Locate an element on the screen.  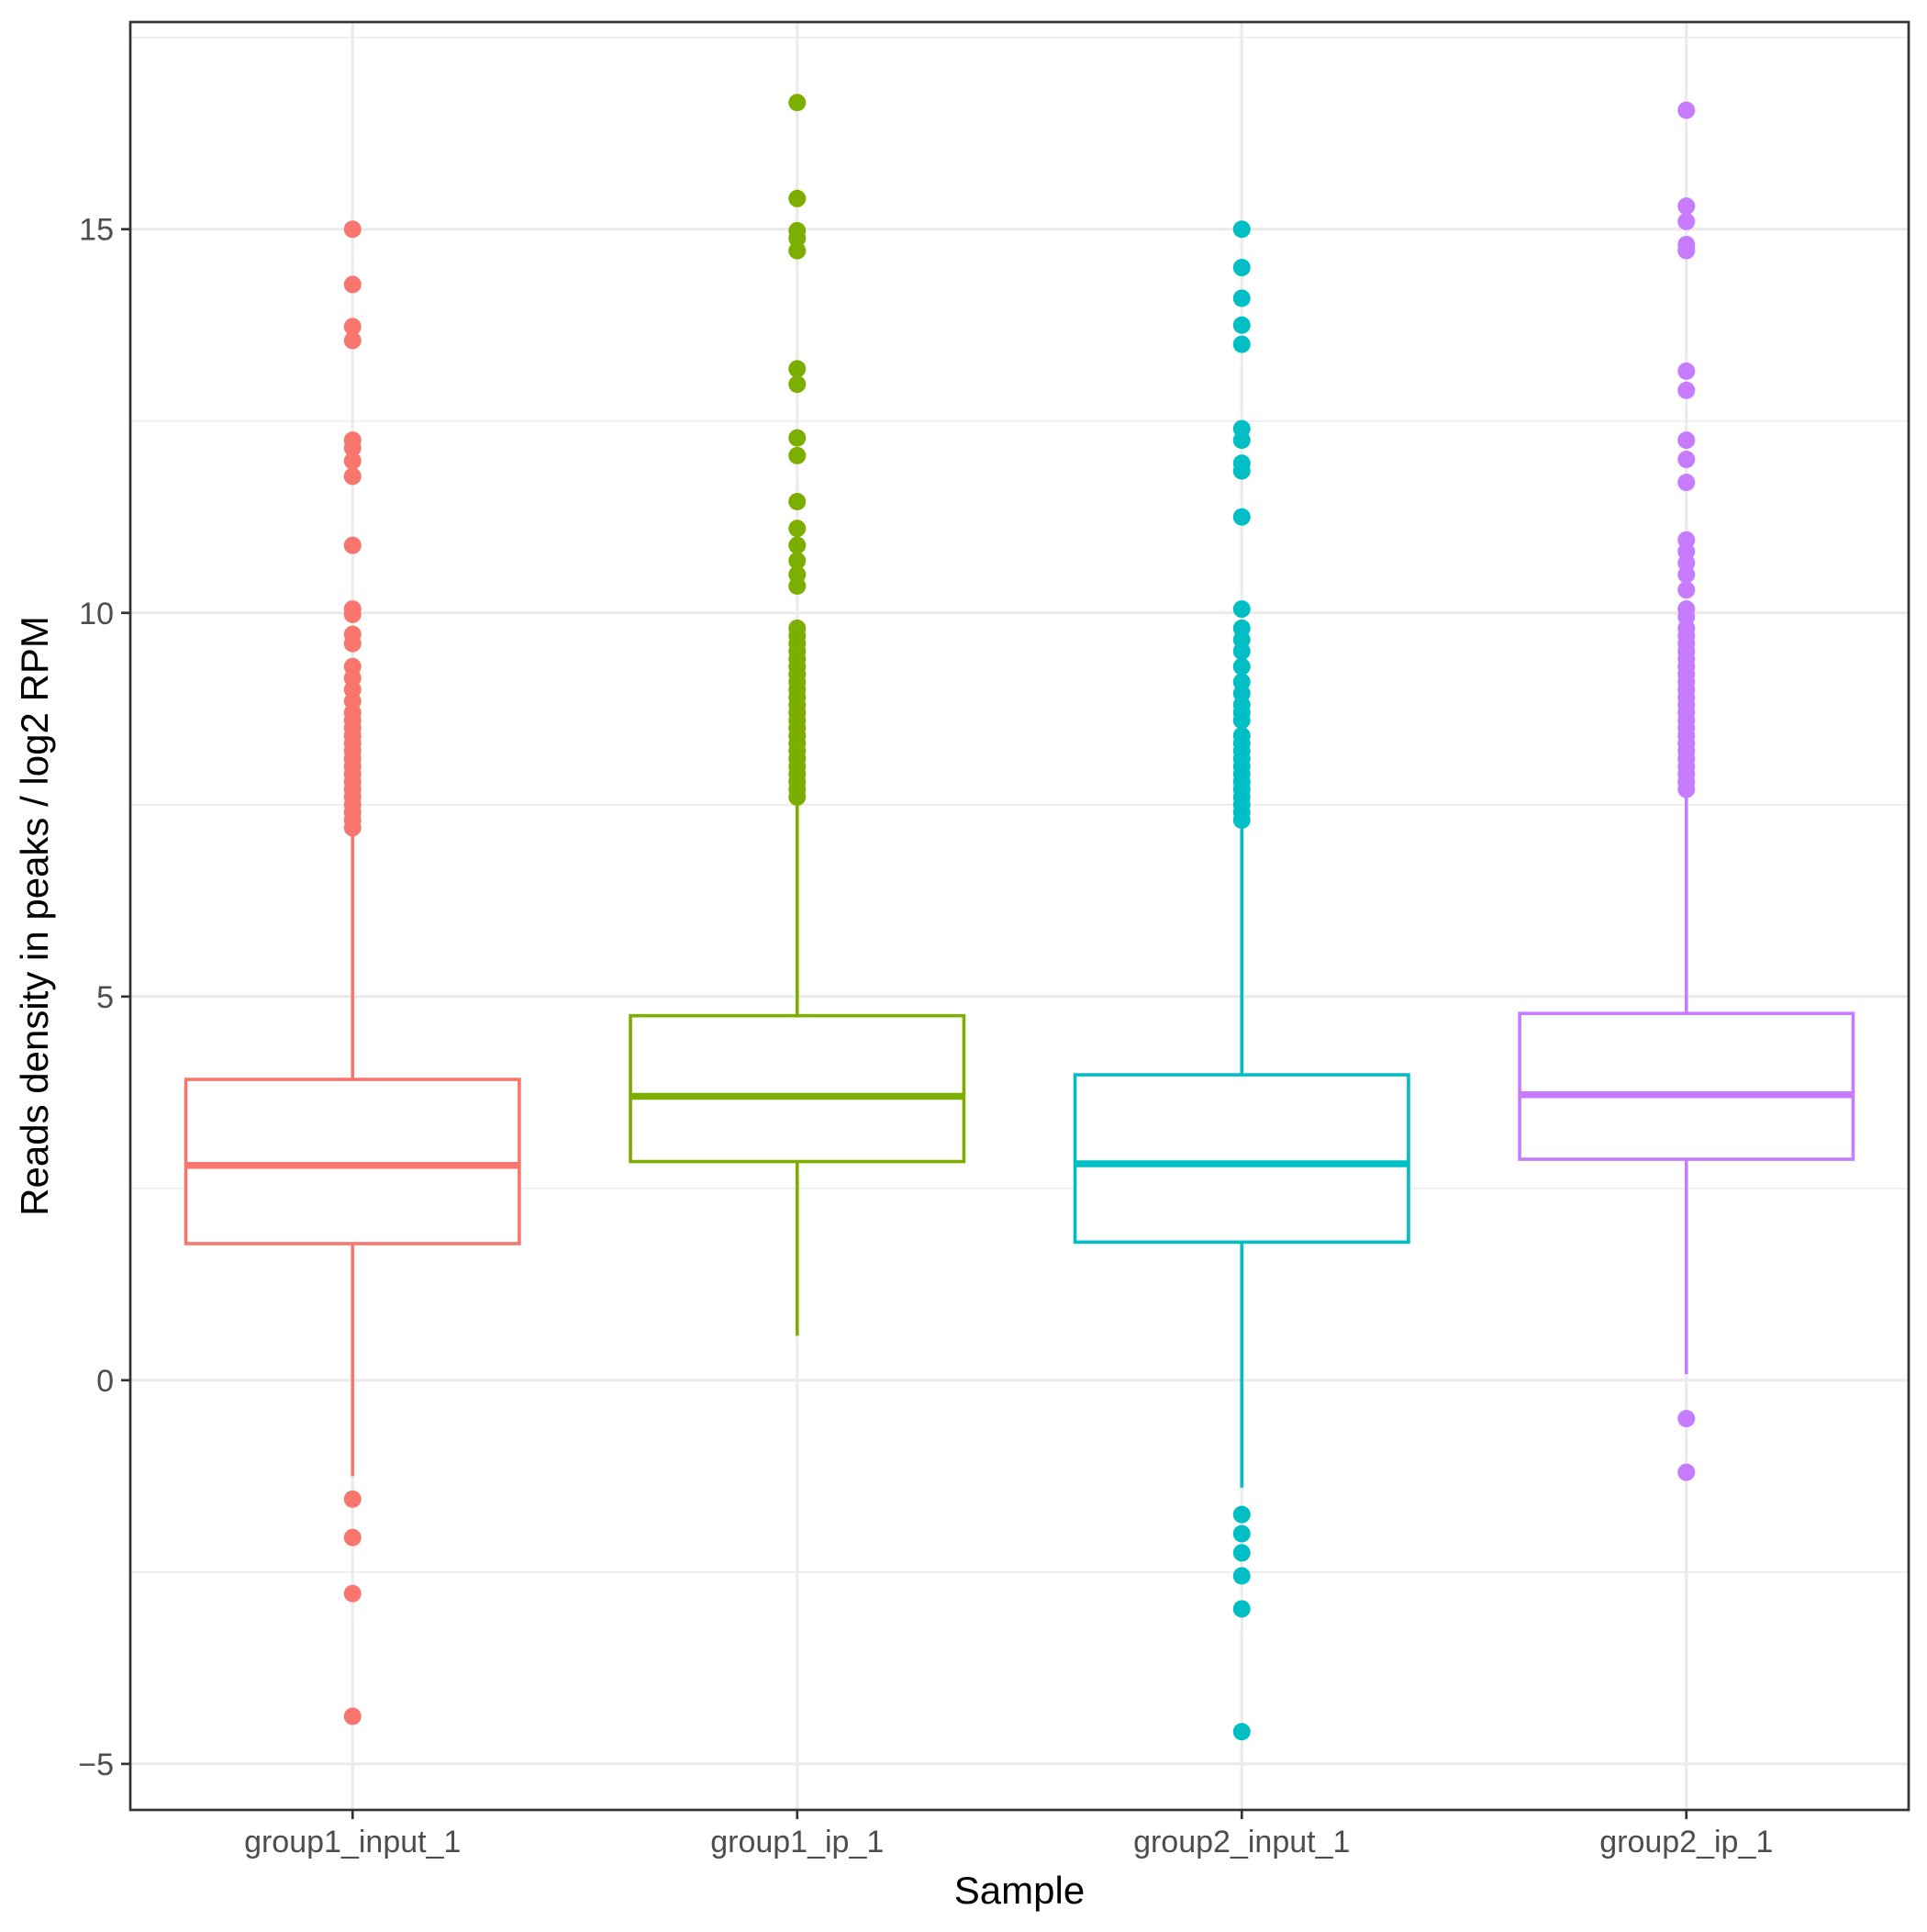
y-tick-label: −5 is located at coordinates (96, 1765).